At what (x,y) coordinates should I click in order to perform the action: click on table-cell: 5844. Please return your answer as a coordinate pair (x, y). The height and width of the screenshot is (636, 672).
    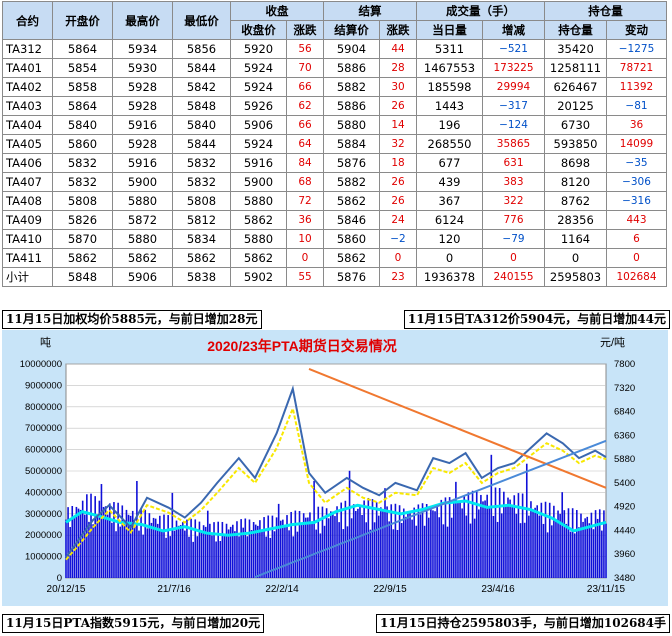
    Looking at the image, I should click on (201, 144).